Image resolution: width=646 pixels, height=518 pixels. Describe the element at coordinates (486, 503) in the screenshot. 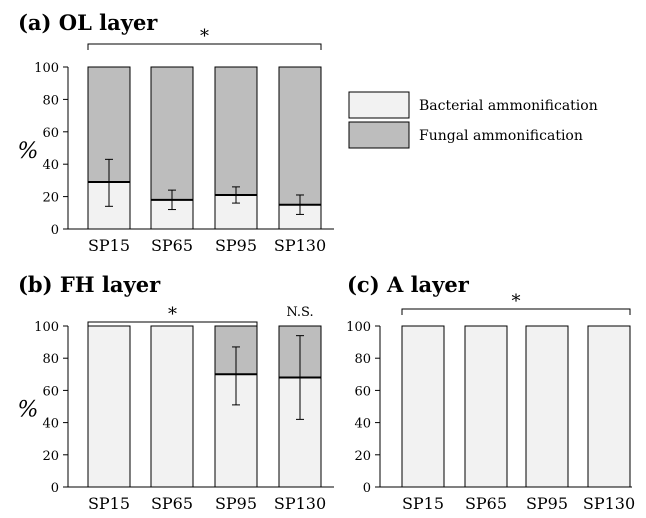

I see `panel-c-x-tick-label: SP65` at that location.